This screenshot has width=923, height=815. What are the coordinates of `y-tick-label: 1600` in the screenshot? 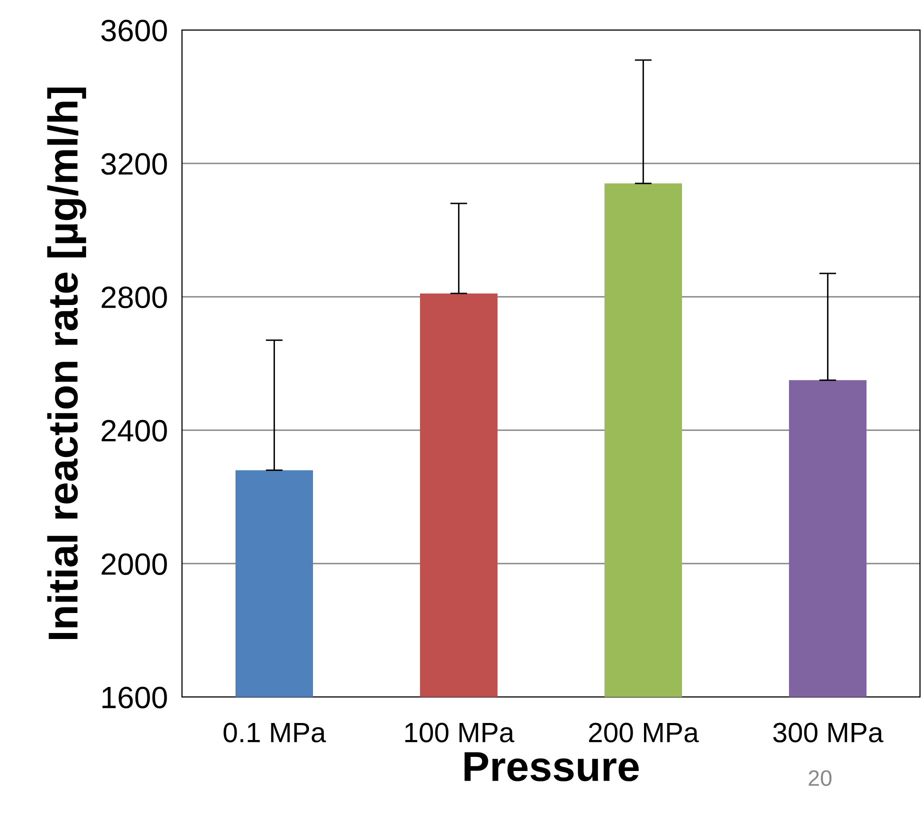 It's located at (134, 697).